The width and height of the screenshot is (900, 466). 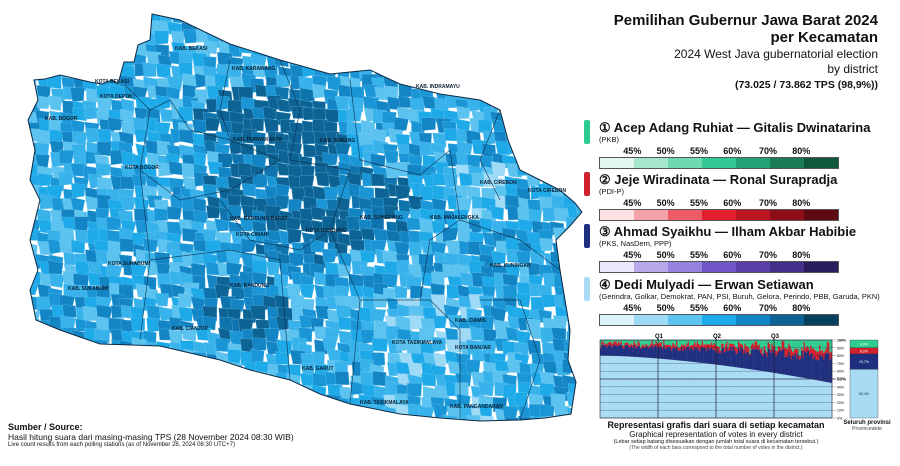 What do you see at coordinates (651, 163) in the screenshot?
I see `scale-cell` at bounding box center [651, 163].